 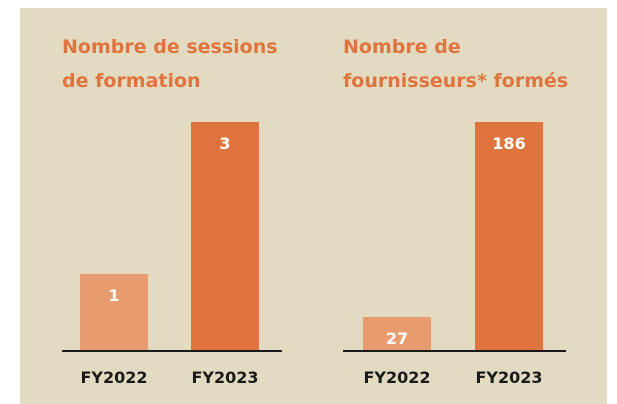 I want to click on chart-title: Nombre de sessions de formation, so click(x=170, y=64).